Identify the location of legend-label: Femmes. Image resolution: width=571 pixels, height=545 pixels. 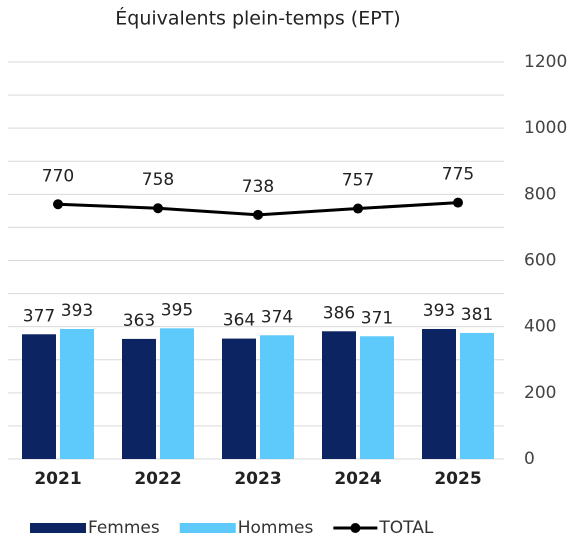
(124, 528).